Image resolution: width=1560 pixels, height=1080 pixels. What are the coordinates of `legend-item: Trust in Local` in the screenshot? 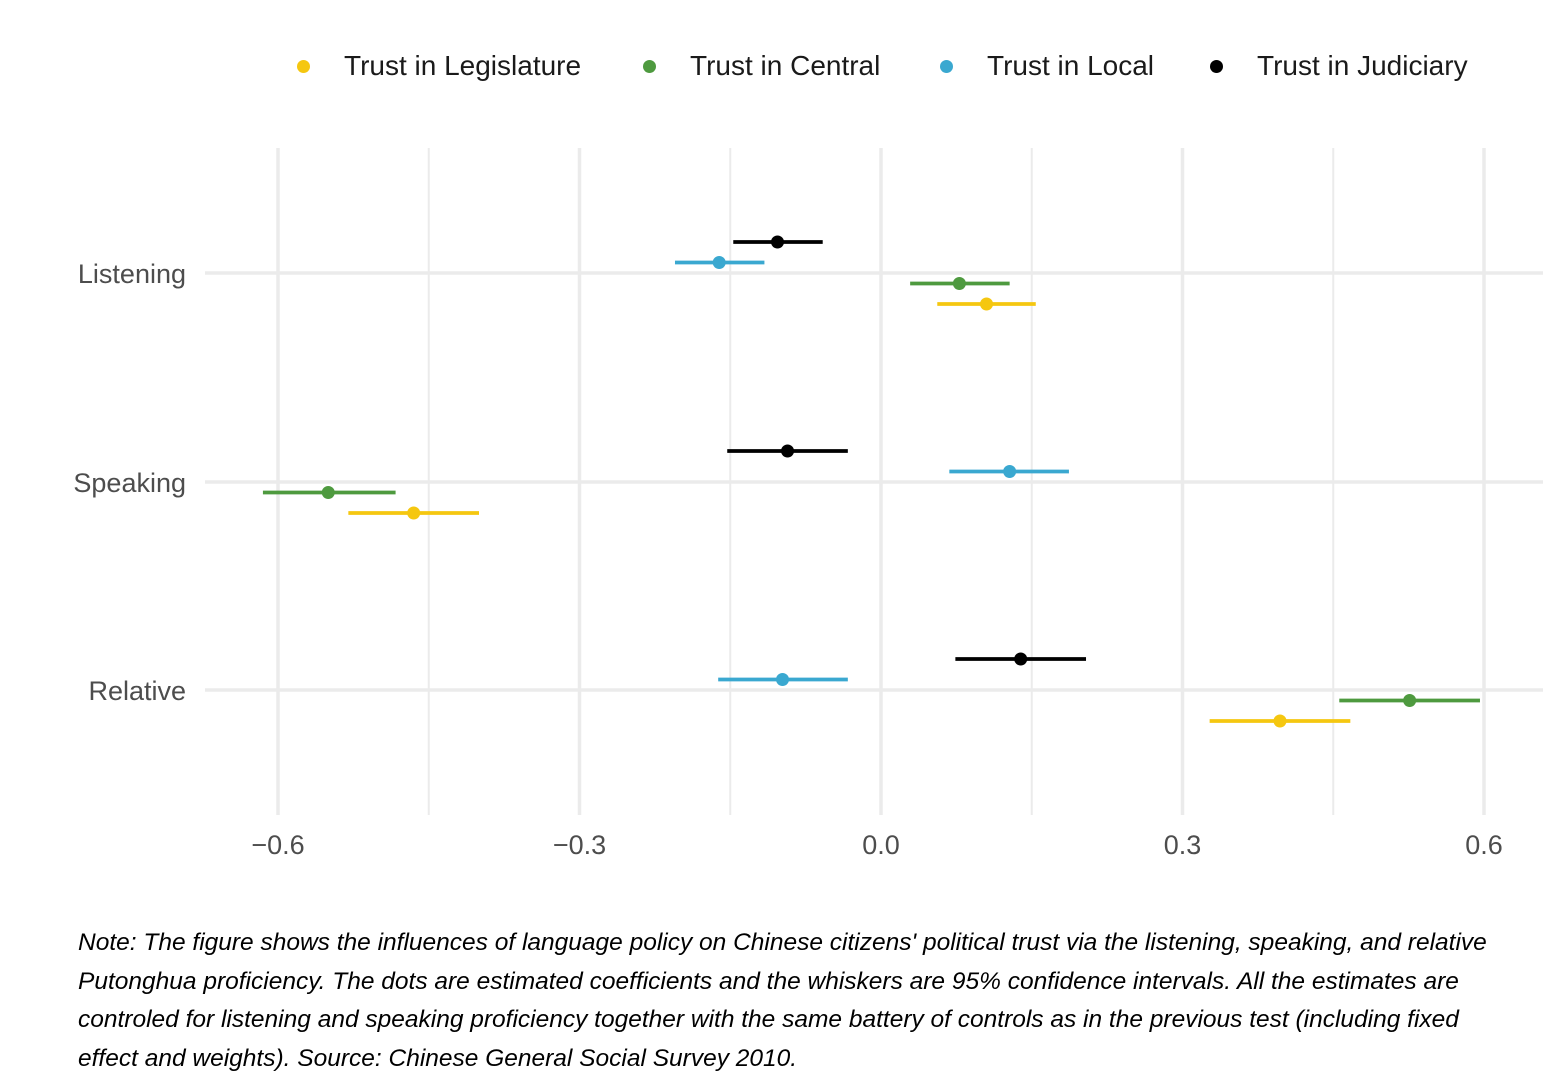 It's located at (1047, 66).